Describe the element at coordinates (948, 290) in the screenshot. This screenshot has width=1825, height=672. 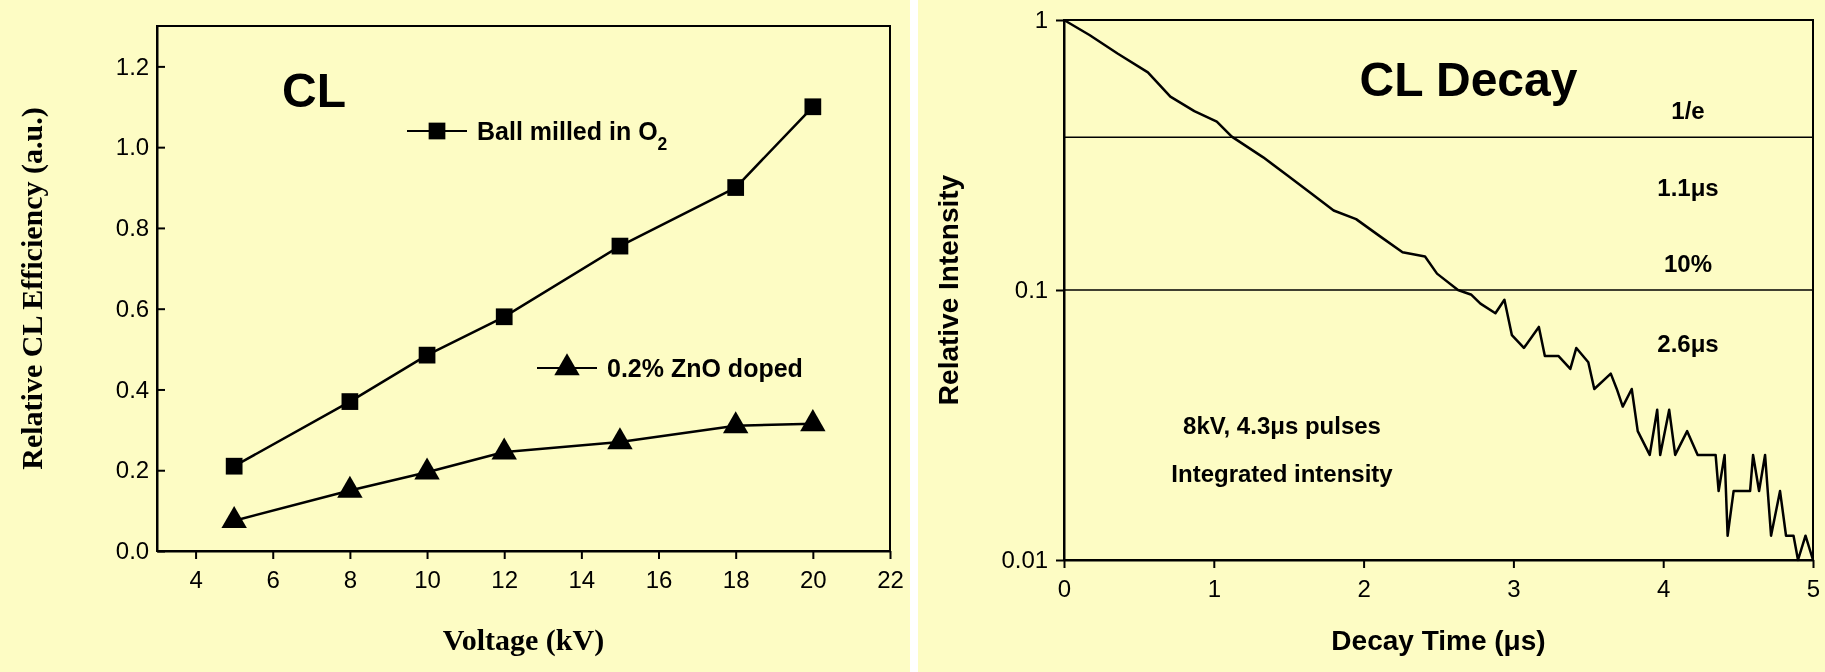
I see `y-axis-title: Relative Intensity` at that location.